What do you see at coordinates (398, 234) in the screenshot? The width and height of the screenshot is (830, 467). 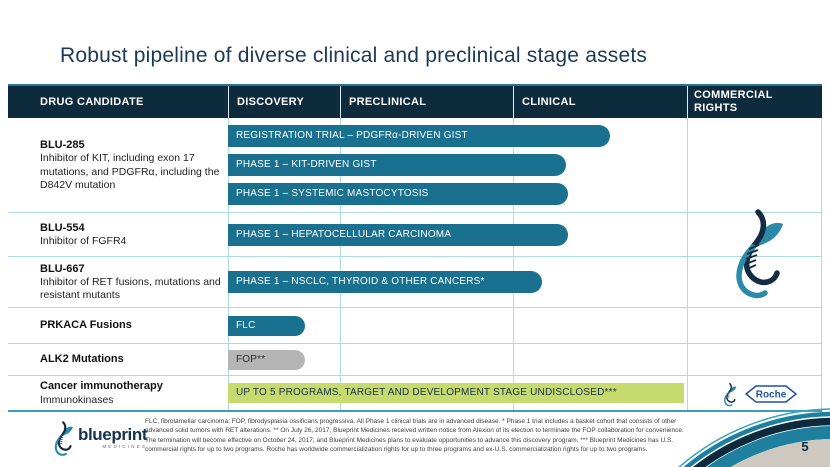 I see `stage-bar: PHASE 1 – HEPATOCELLULAR CARCINOMA` at bounding box center [398, 234].